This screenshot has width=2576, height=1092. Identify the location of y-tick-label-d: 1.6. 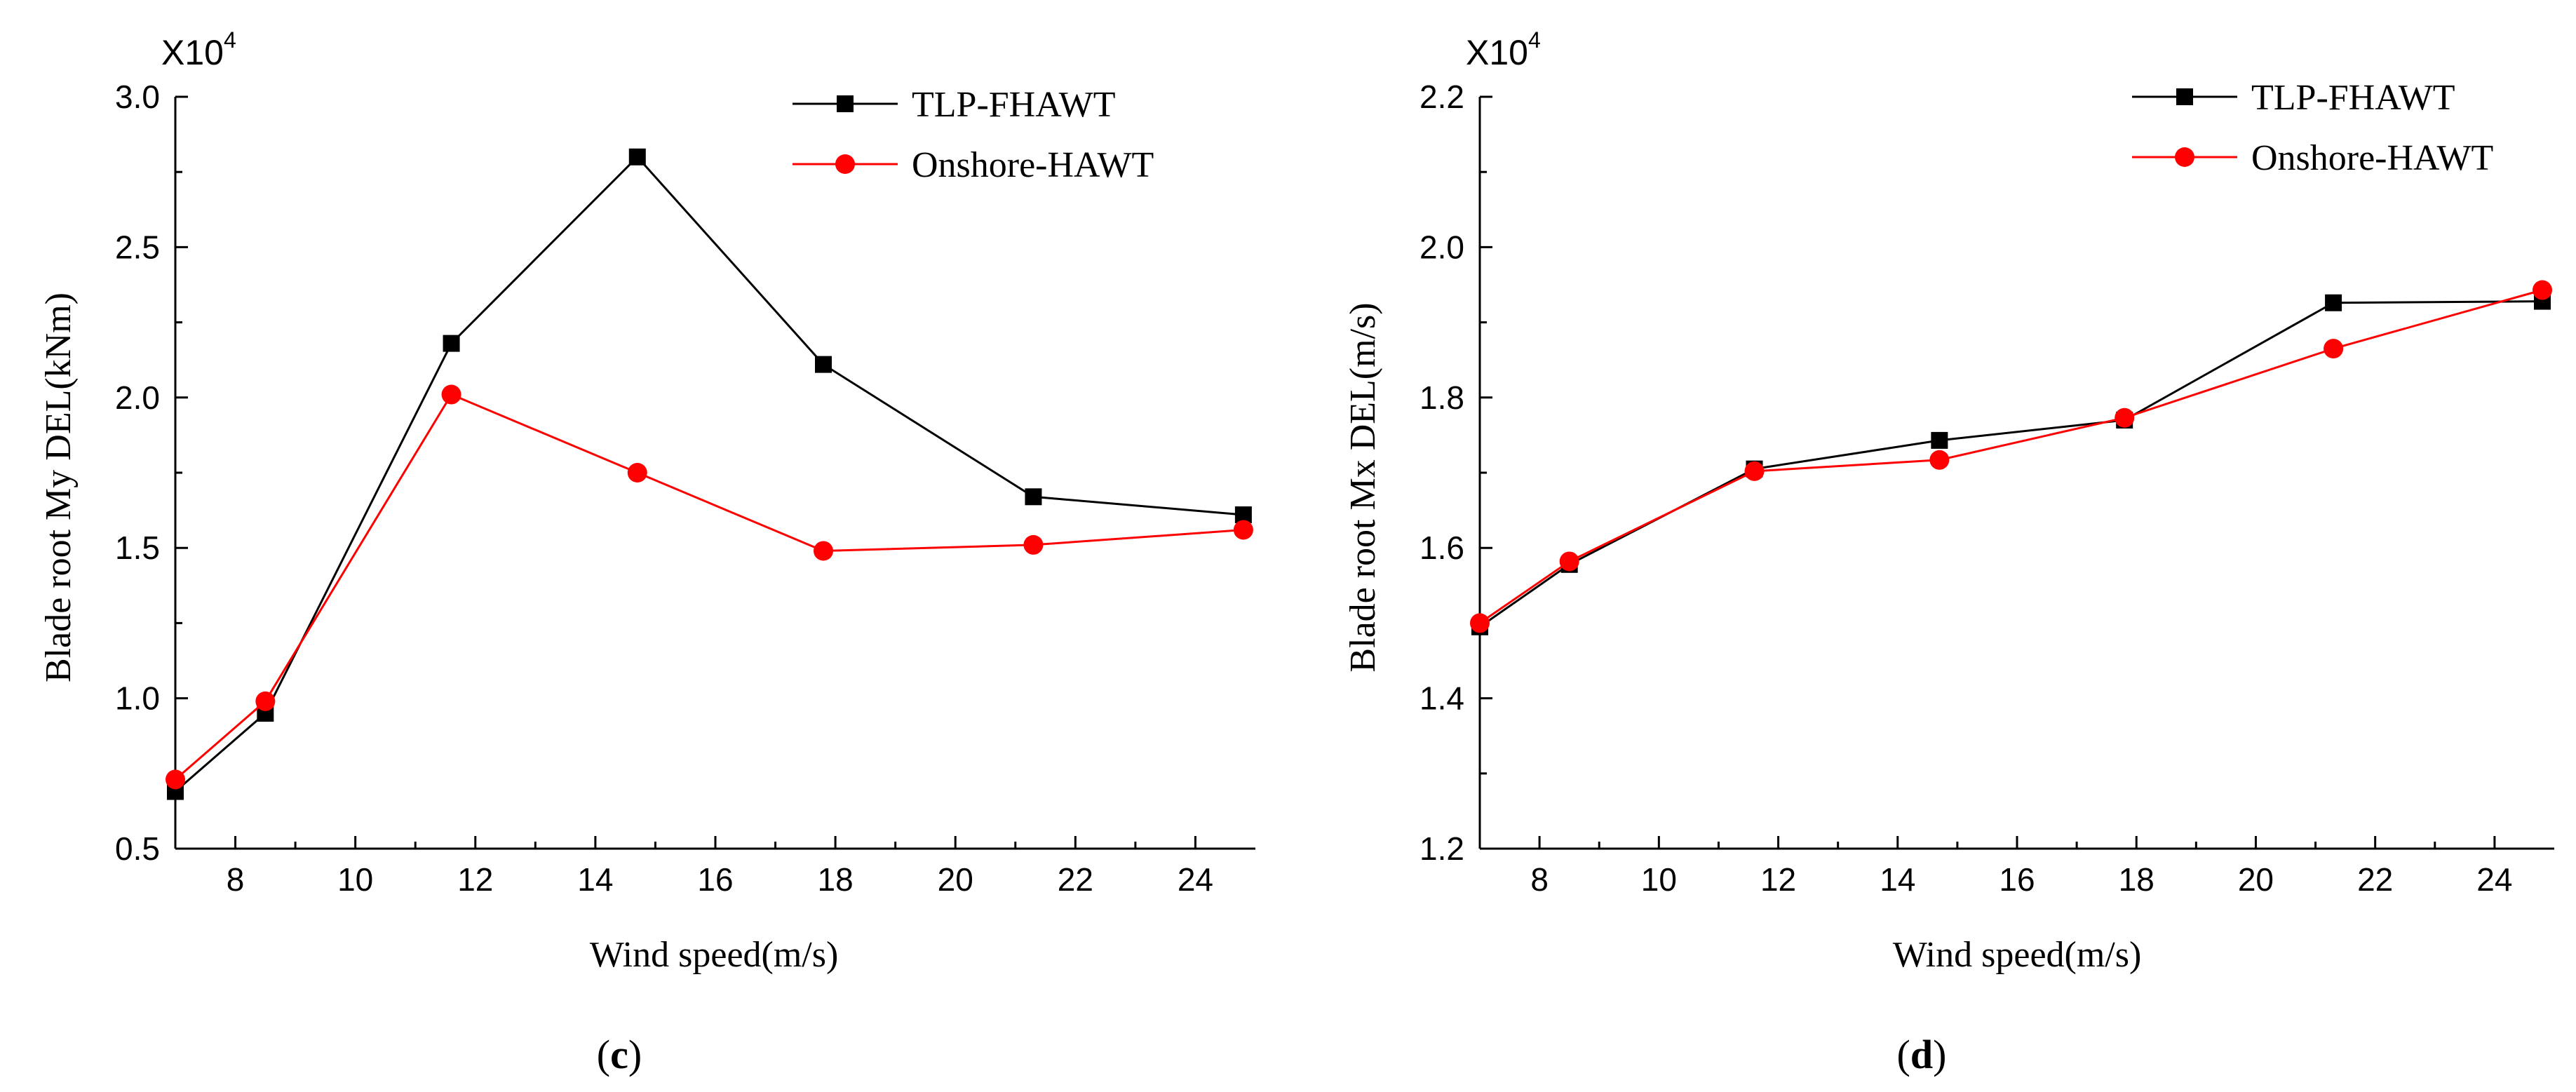
(1442, 548).